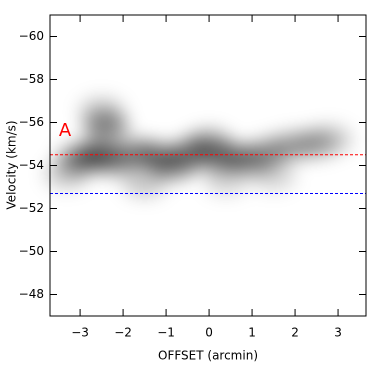  Describe the element at coordinates (295, 333) in the screenshot. I see `x-tick-label: 2` at that location.